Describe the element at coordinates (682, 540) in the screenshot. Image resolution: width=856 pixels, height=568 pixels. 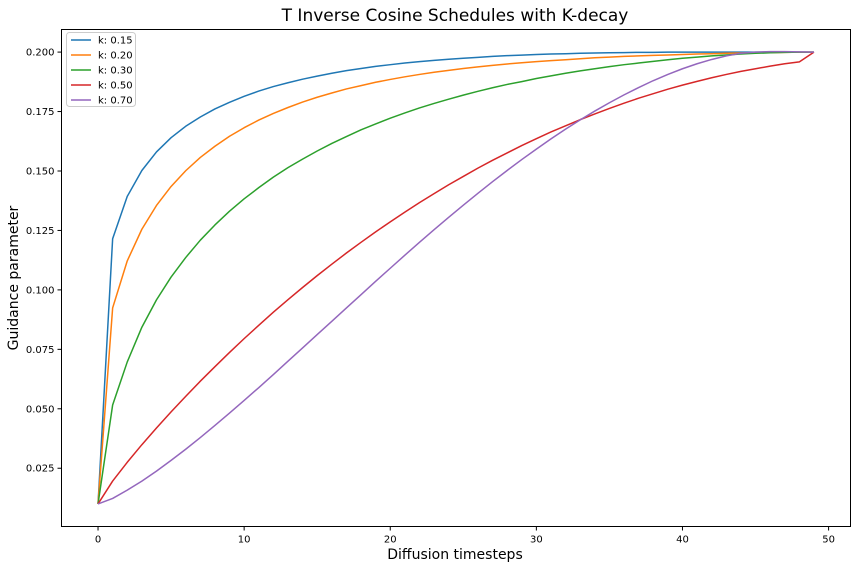
I see `x-tick-label: 40` at that location.